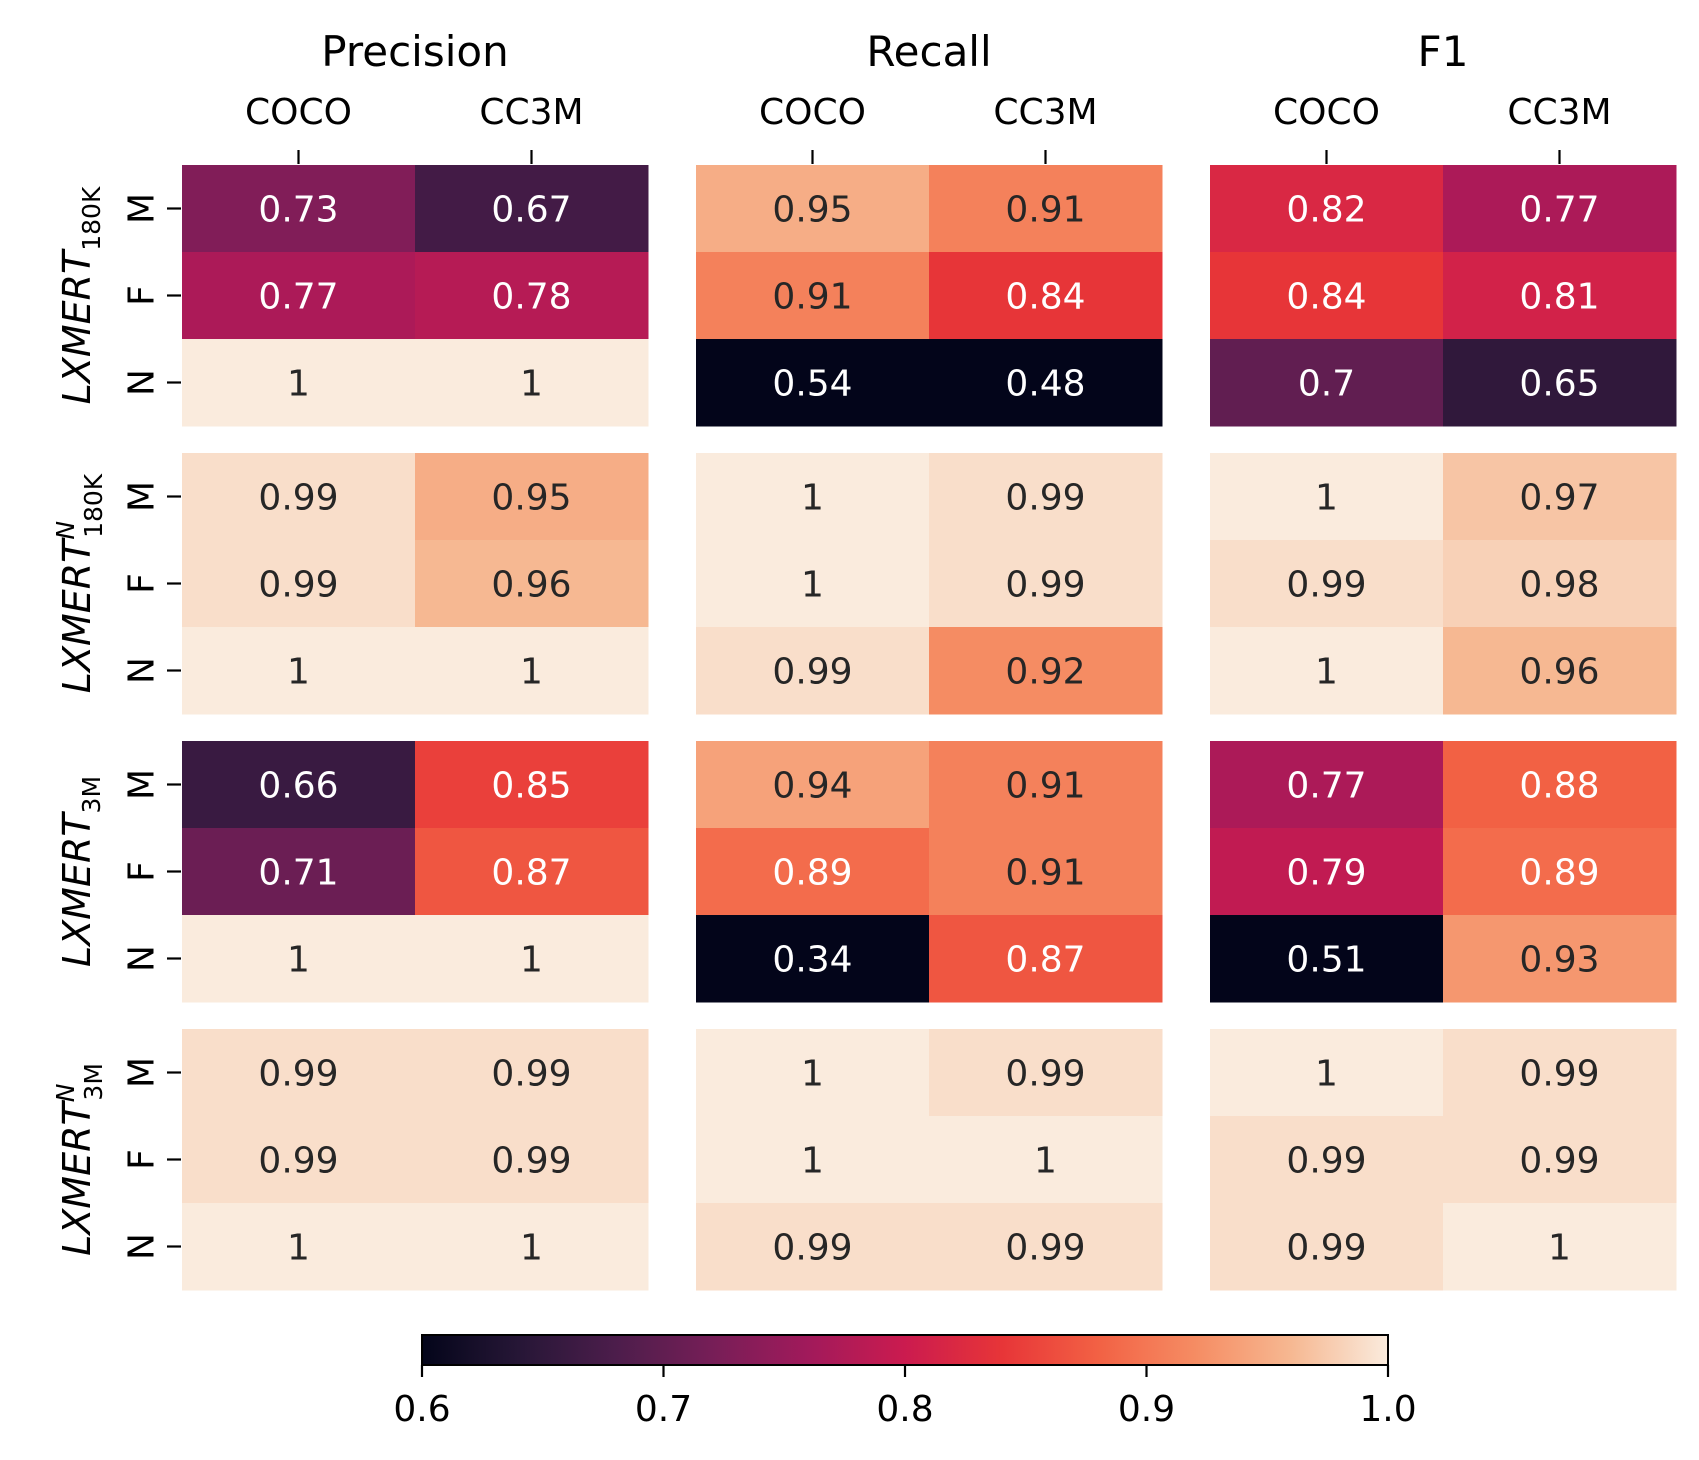  Describe the element at coordinates (812, 112) in the screenshot. I see `x-tick-label: COCO` at that location.